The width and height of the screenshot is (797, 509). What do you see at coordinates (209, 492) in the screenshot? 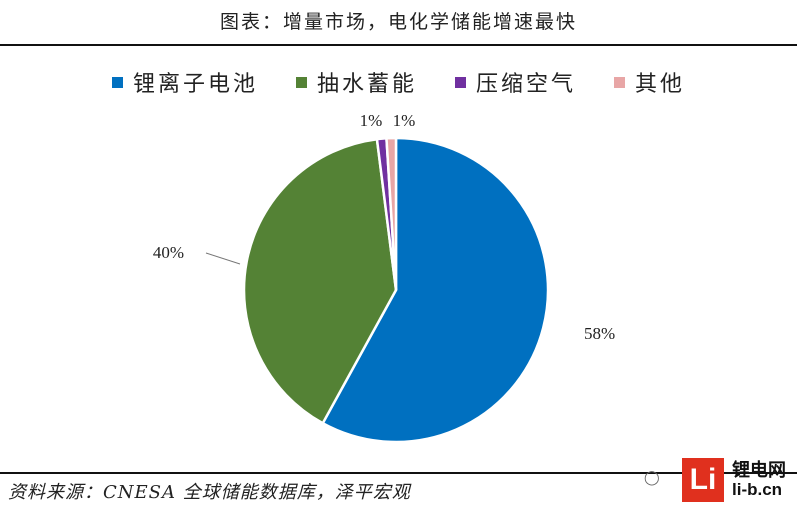
I see `source-note: 资料来源：CNESA 全球储能数据库，泽平宏观` at bounding box center [209, 492].